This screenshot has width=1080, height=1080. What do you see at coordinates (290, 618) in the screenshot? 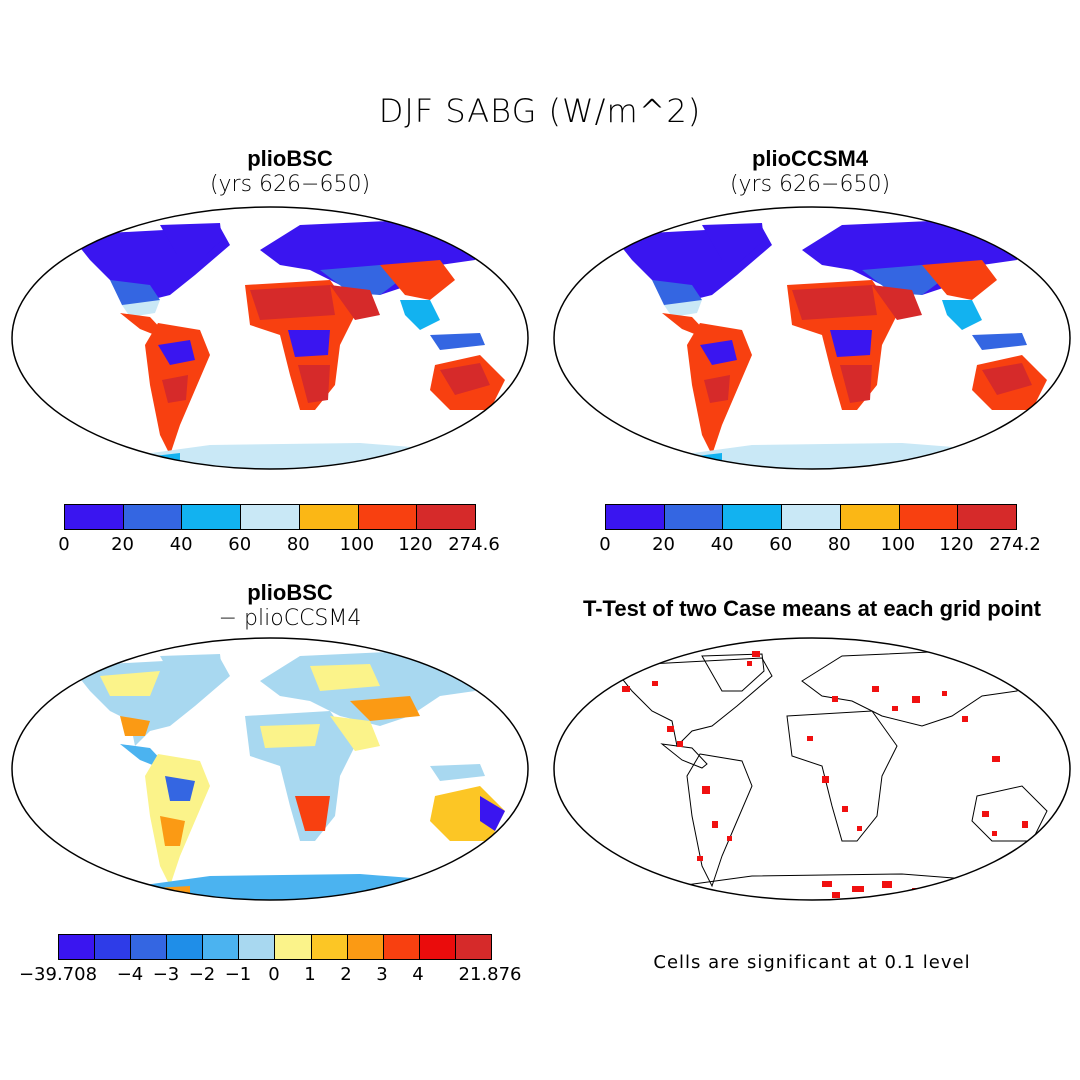
I see `panel-subtrahend: − plioCCSM4` at bounding box center [290, 618].